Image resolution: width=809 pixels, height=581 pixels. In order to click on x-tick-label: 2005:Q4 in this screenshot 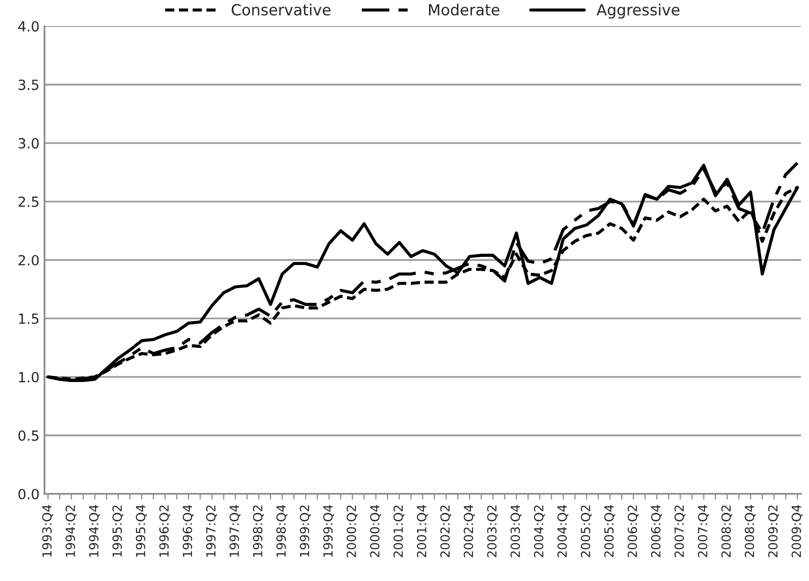, I will do `click(610, 531)`.